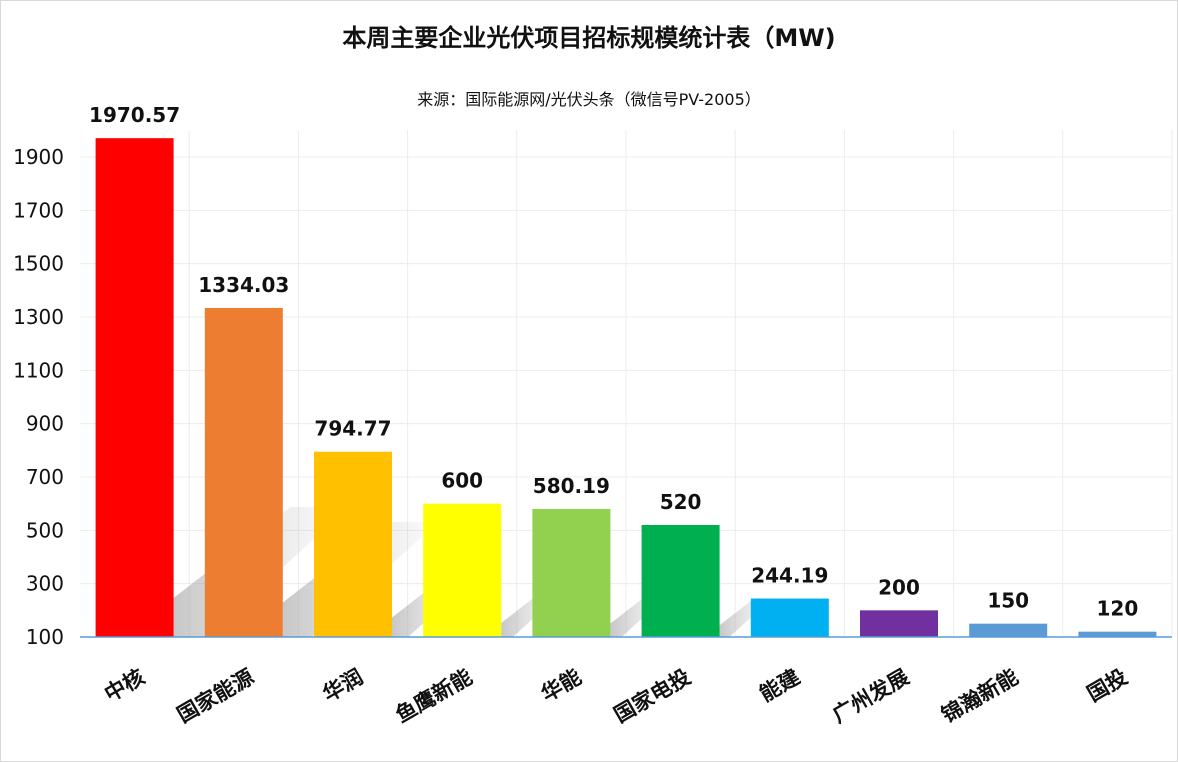 The image size is (1178, 762). I want to click on data-label: 520, so click(681, 502).